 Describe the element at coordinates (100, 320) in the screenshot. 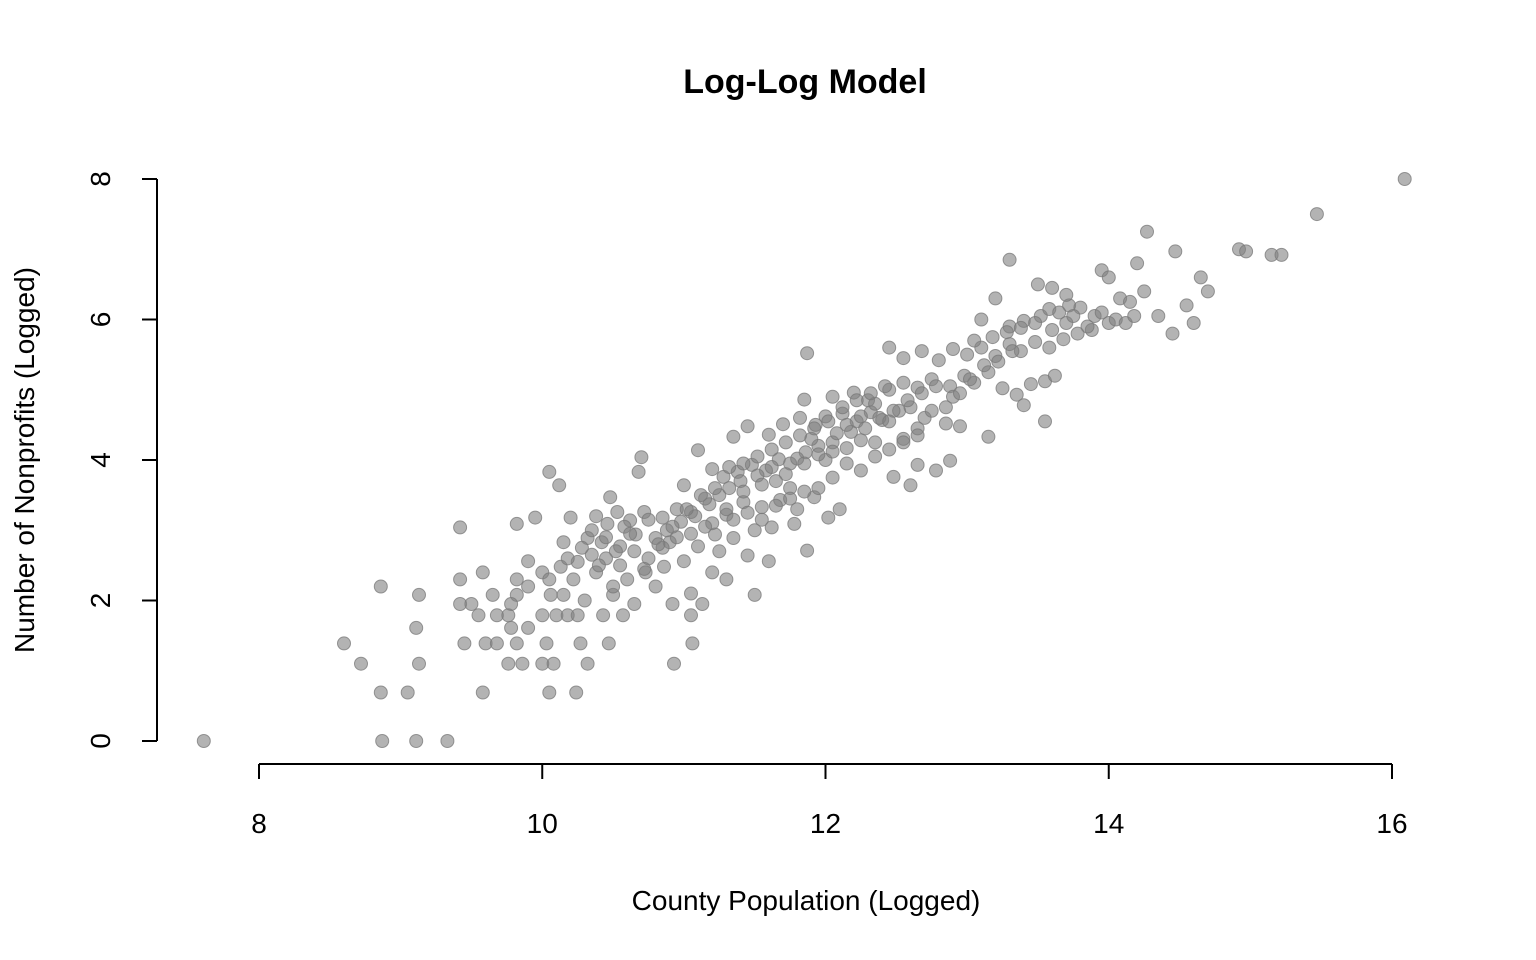

I see `y-tick-label: 6` at that location.